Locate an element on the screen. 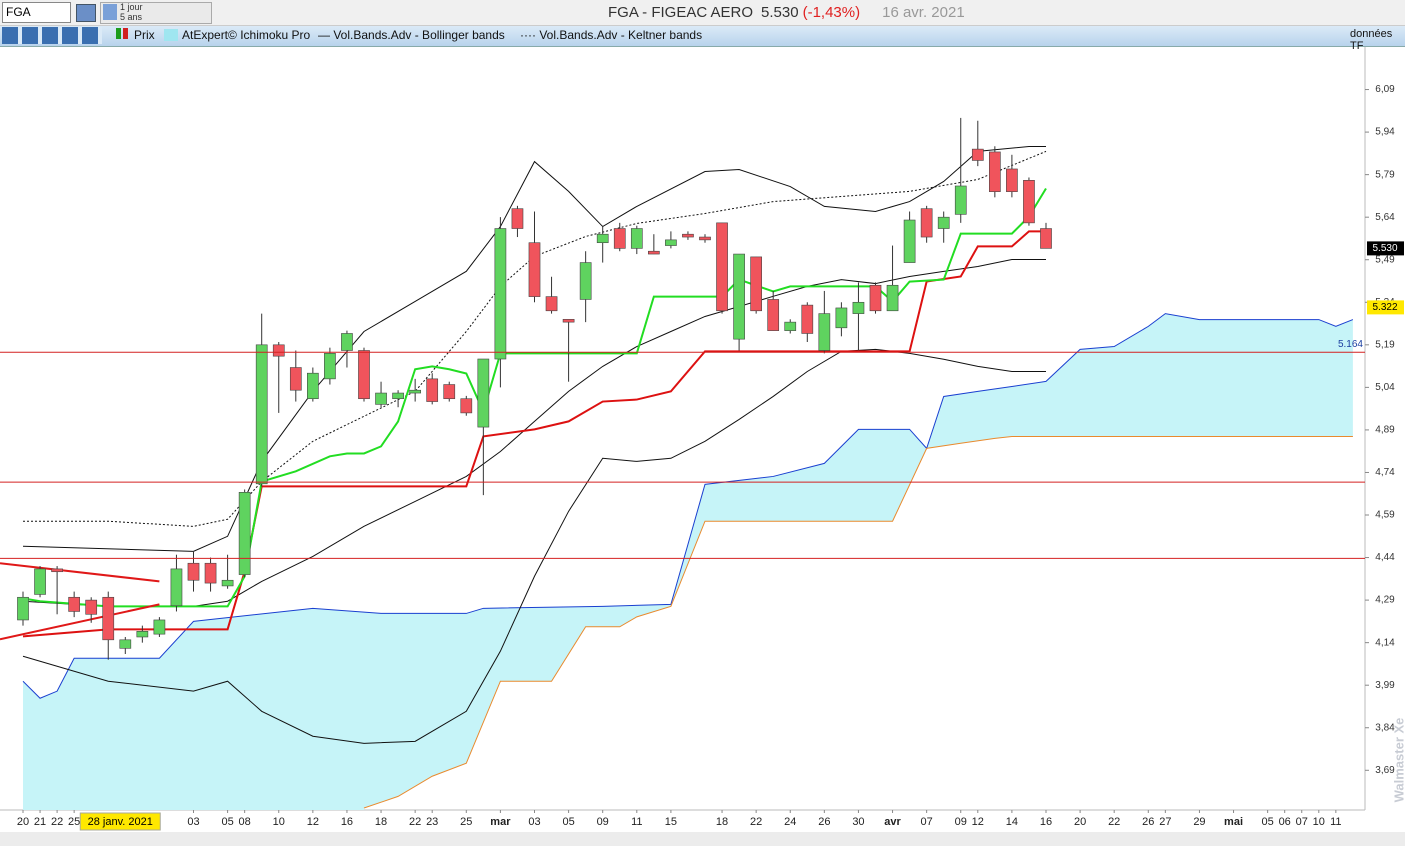 The height and width of the screenshot is (846, 1405). x-tick-label: 27 is located at coordinates (1165, 822).